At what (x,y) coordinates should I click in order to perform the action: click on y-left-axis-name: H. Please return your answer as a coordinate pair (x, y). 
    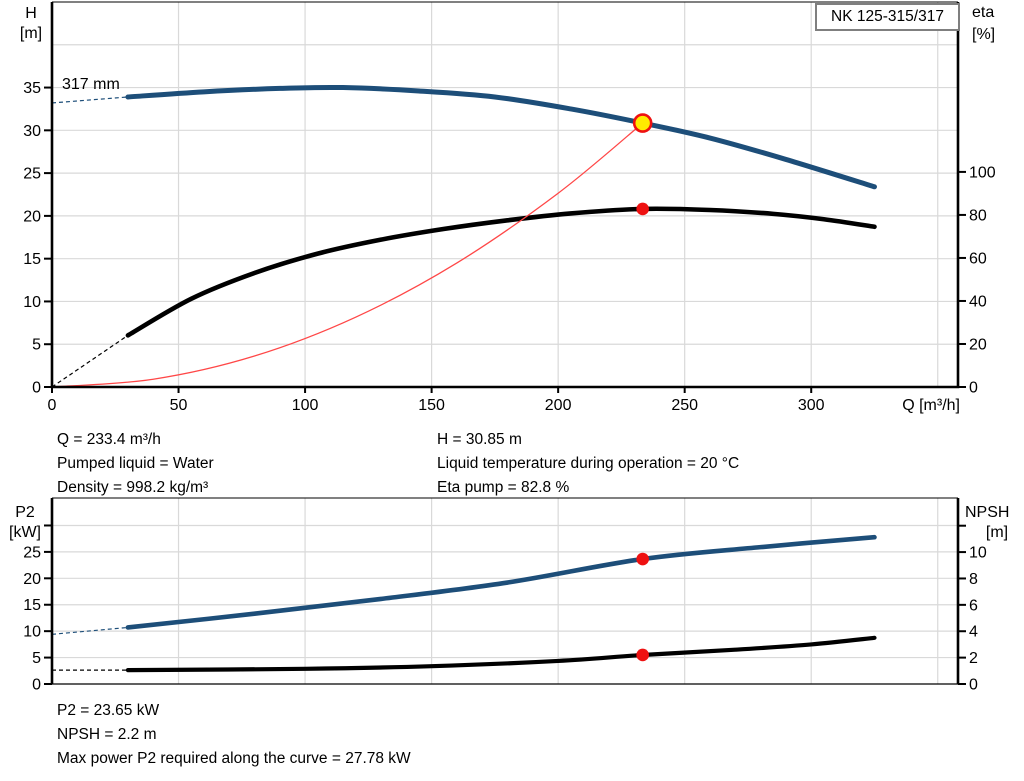
    Looking at the image, I should click on (31, 13).